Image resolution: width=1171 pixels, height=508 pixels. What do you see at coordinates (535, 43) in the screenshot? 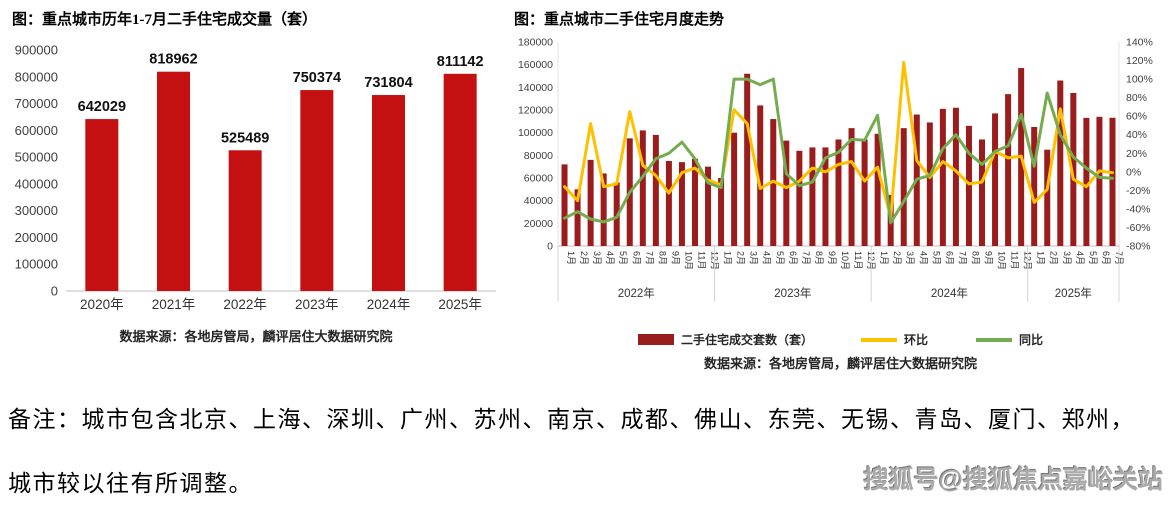
I see `svg-text: 180000` at bounding box center [535, 43].